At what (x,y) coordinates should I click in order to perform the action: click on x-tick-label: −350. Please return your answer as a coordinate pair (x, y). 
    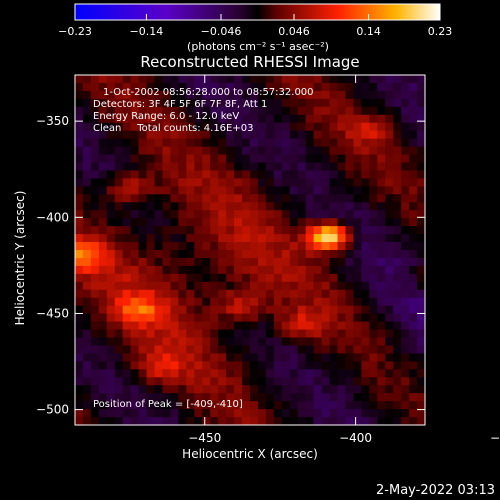
    Looking at the image, I should click on (495, 438).